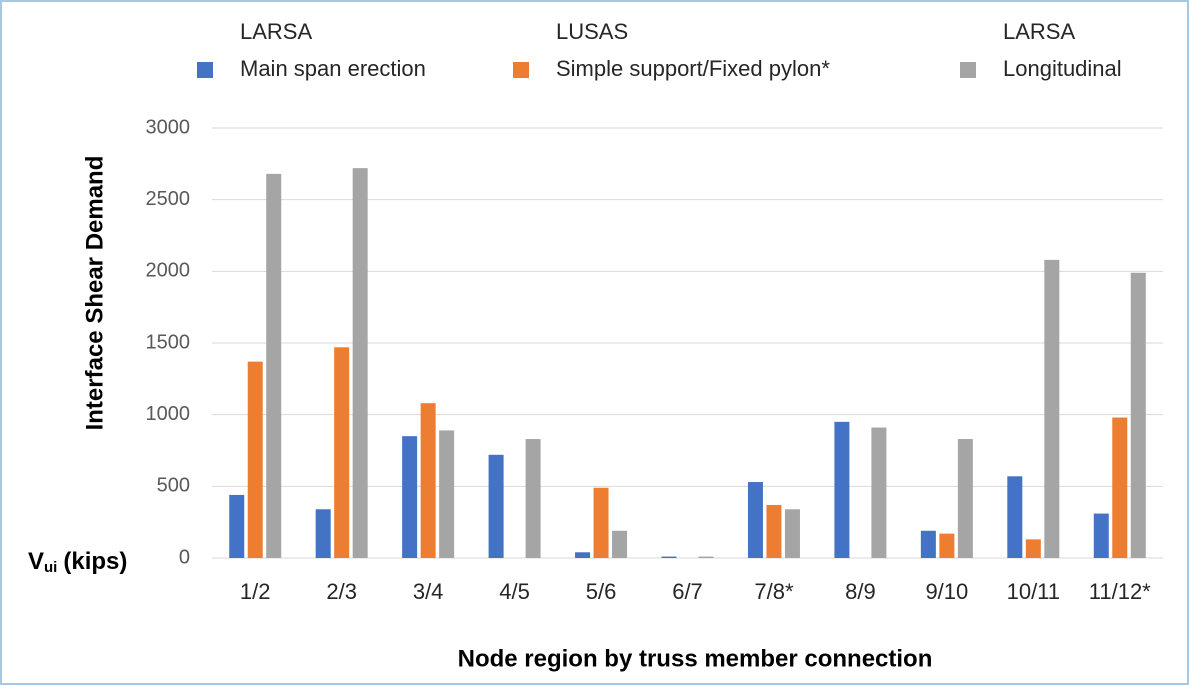 The height and width of the screenshot is (685, 1189). Describe the element at coordinates (173, 486) in the screenshot. I see `y-tick-label: 500` at that location.